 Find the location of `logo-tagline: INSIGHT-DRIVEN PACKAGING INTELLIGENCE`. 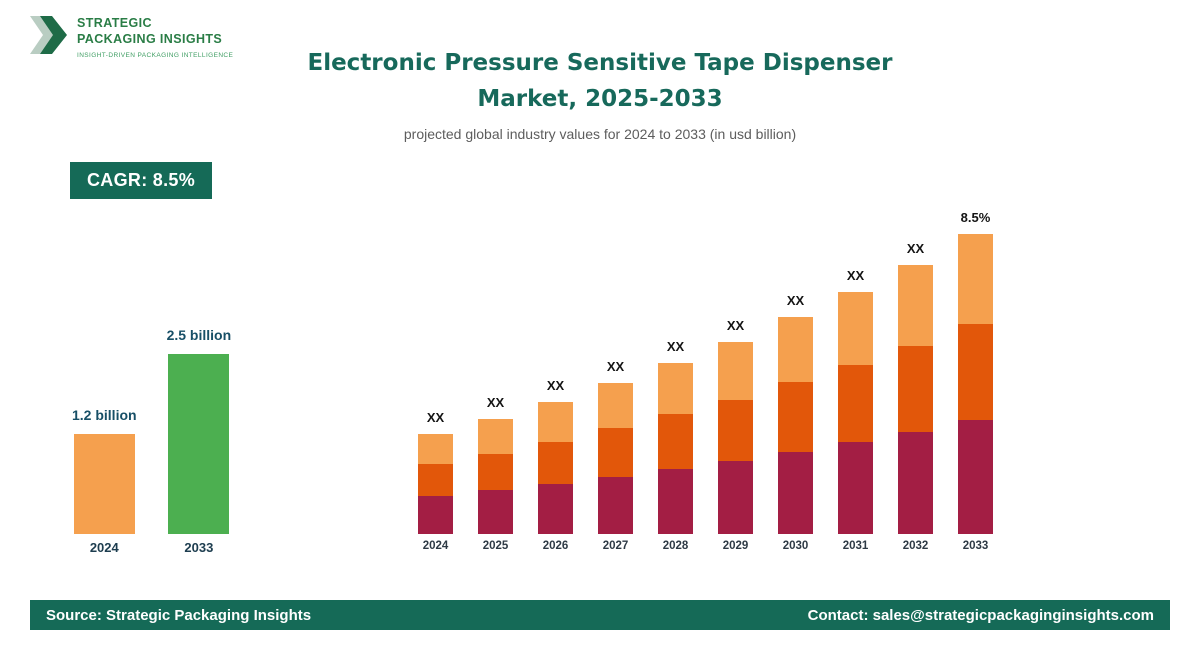

logo-tagline: INSIGHT-DRIVEN PACKAGING INTELLIGENCE is located at coordinates (155, 56).